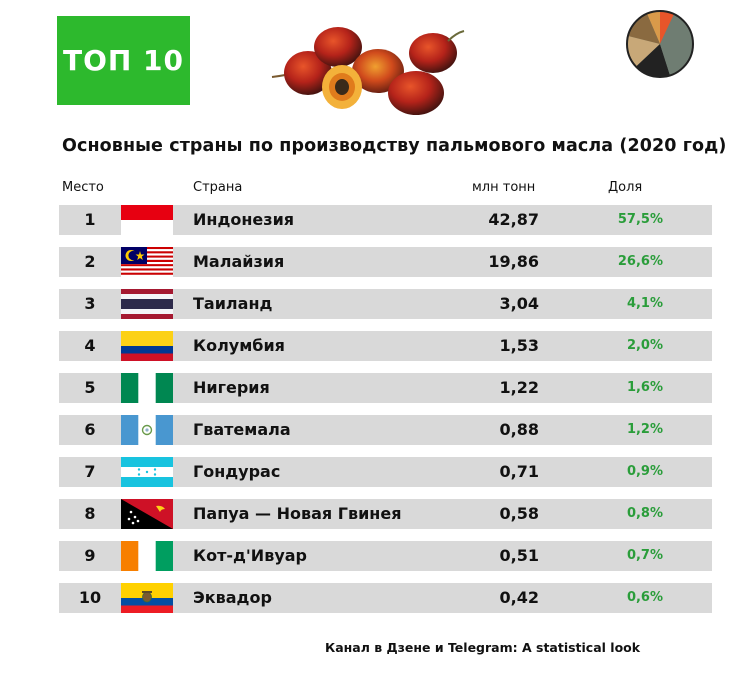 This screenshot has width=729, height=674. Describe the element at coordinates (513, 261) in the screenshot. I see `value-cell: 19,86` at that location.